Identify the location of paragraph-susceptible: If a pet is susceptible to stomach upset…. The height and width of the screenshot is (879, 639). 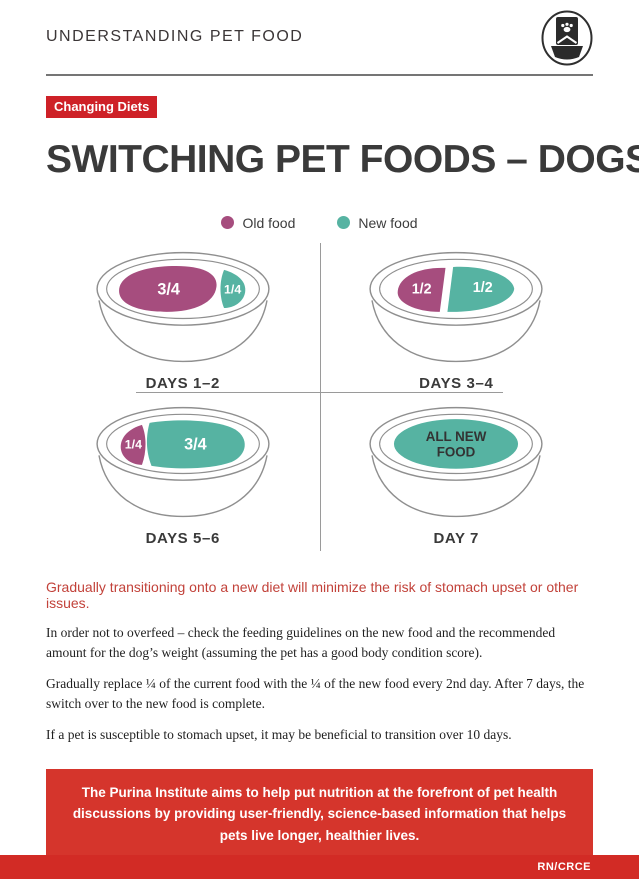
(279, 735).